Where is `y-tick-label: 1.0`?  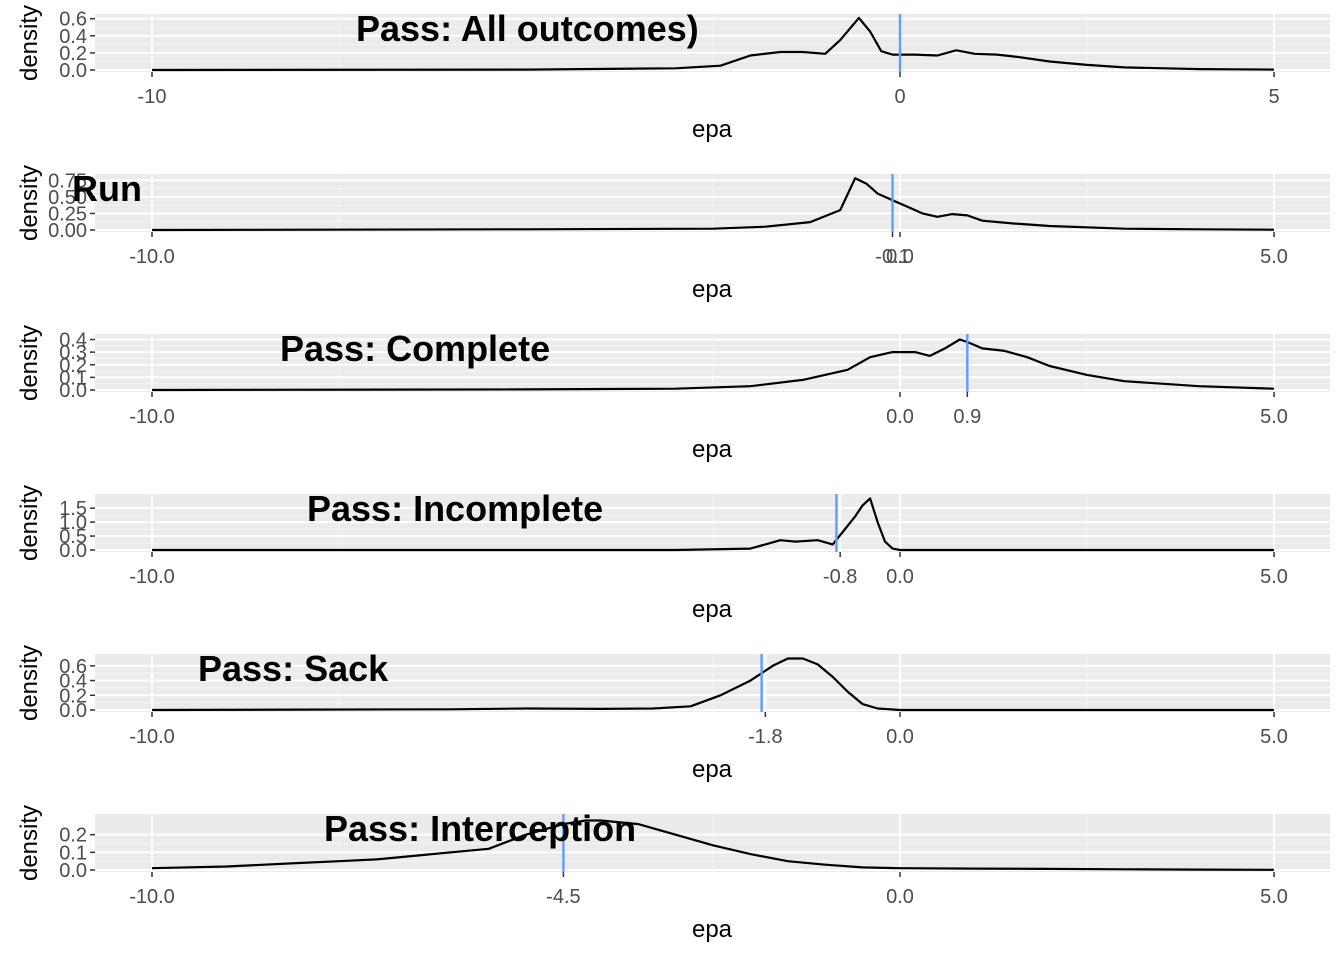 y-tick-label: 1.0 is located at coordinates (73, 523).